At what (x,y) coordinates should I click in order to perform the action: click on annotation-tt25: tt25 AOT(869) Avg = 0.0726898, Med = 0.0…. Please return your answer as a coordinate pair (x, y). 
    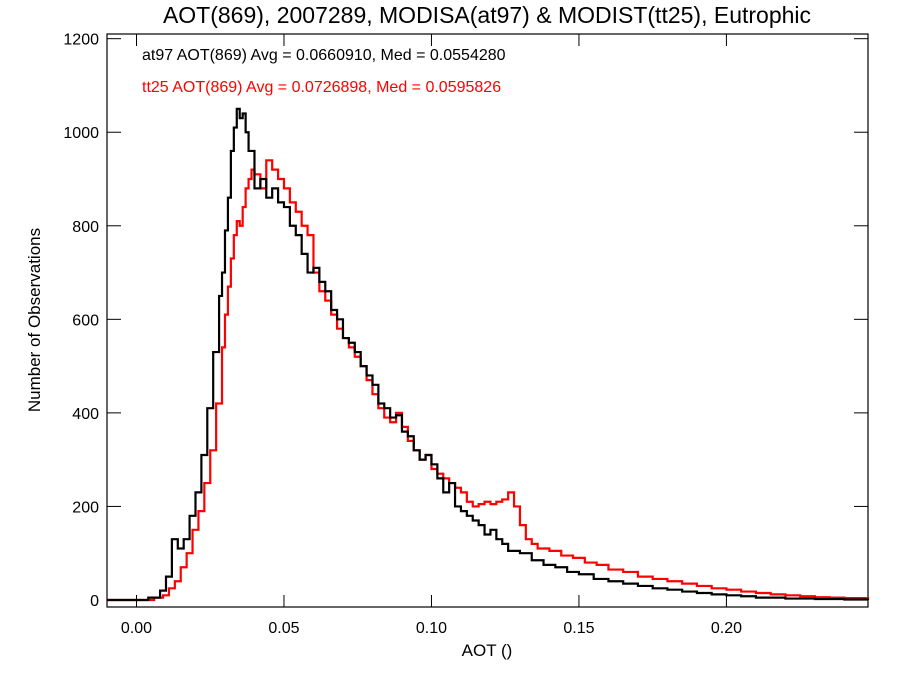
    Looking at the image, I should click on (321, 87).